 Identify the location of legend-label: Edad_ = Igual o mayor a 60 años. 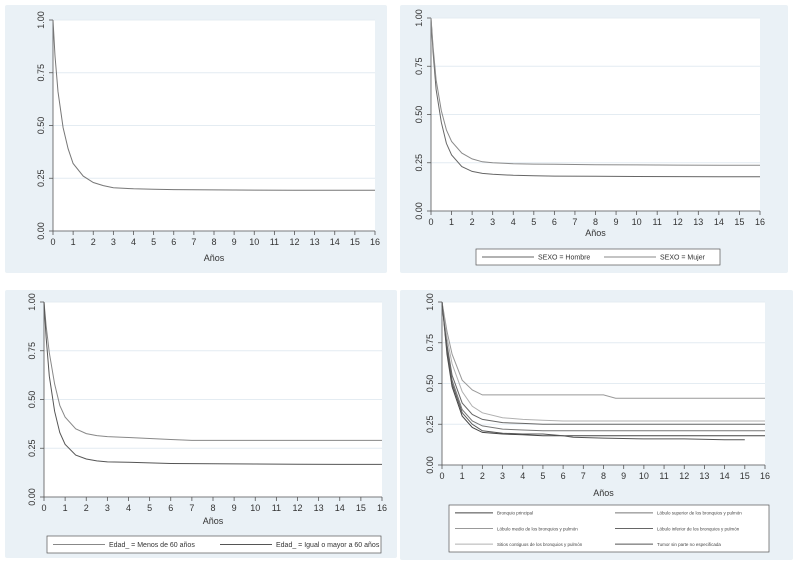
(328, 545).